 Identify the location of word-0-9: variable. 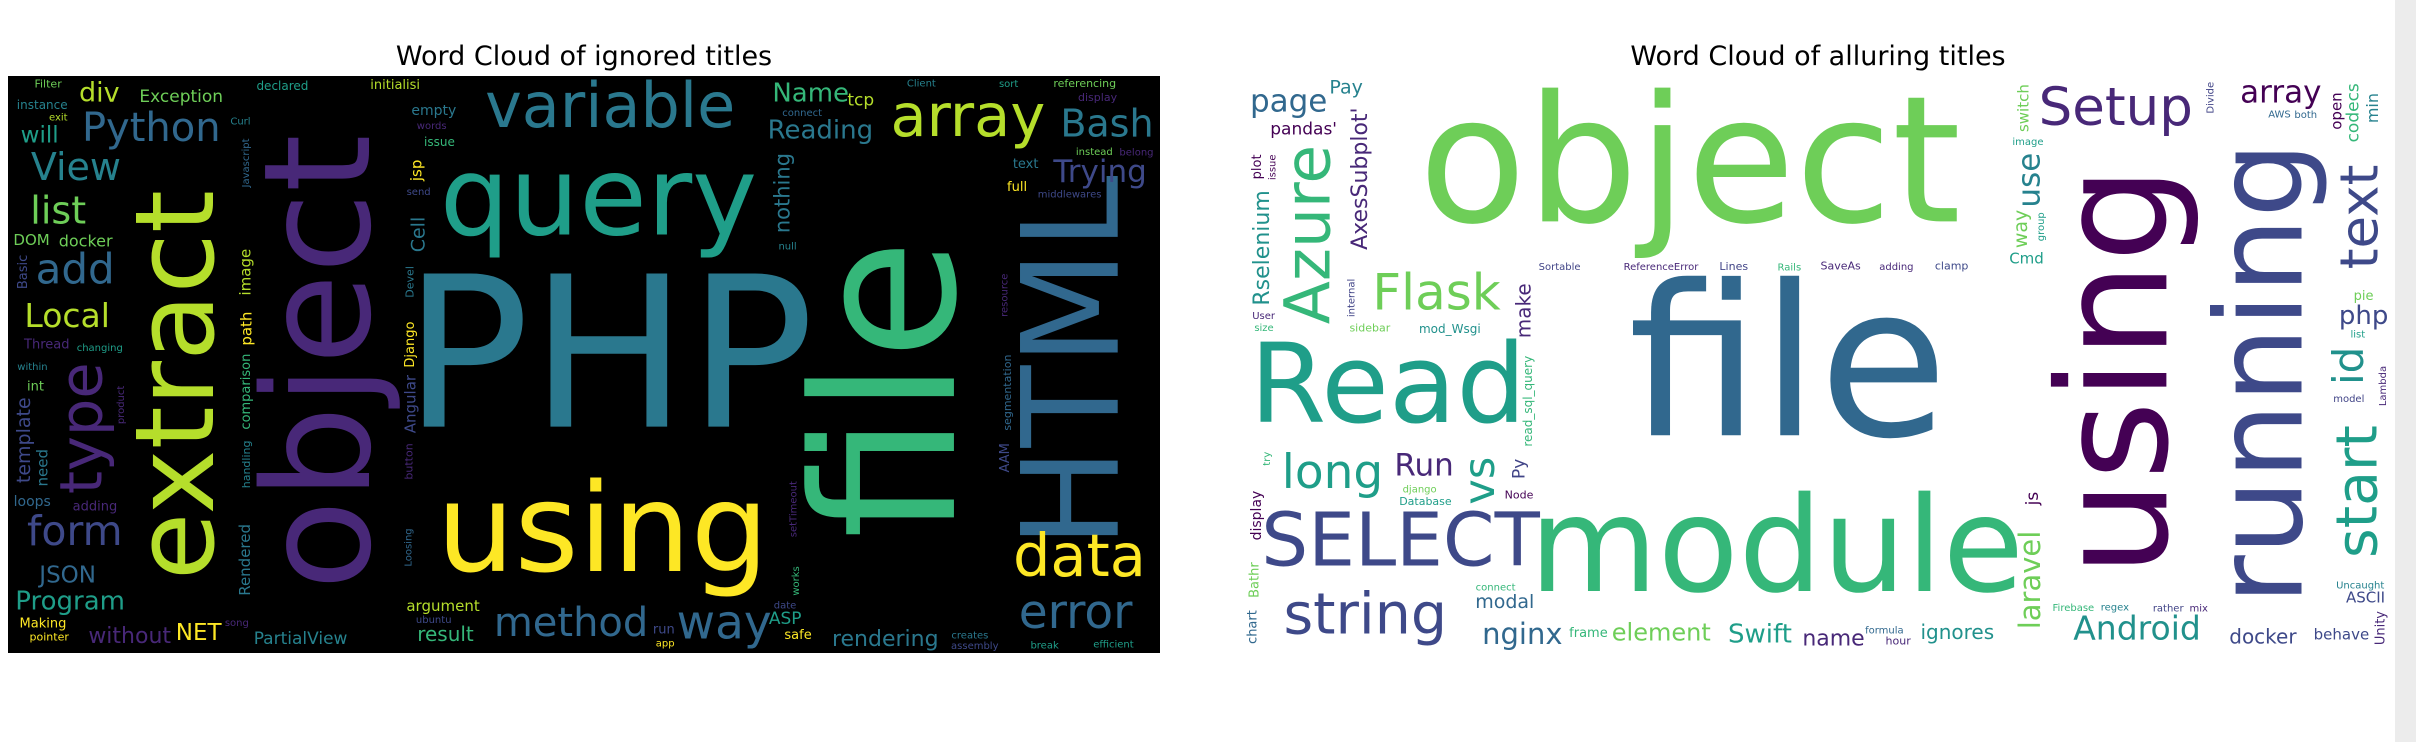
(610, 109).